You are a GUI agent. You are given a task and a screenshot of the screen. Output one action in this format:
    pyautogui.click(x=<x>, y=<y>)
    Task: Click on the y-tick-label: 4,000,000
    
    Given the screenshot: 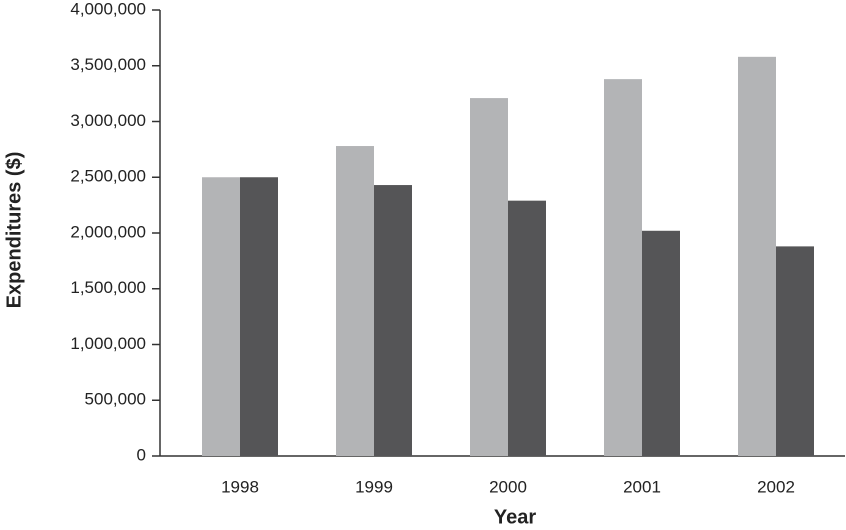 What is the action you would take?
    pyautogui.click(x=108, y=9)
    